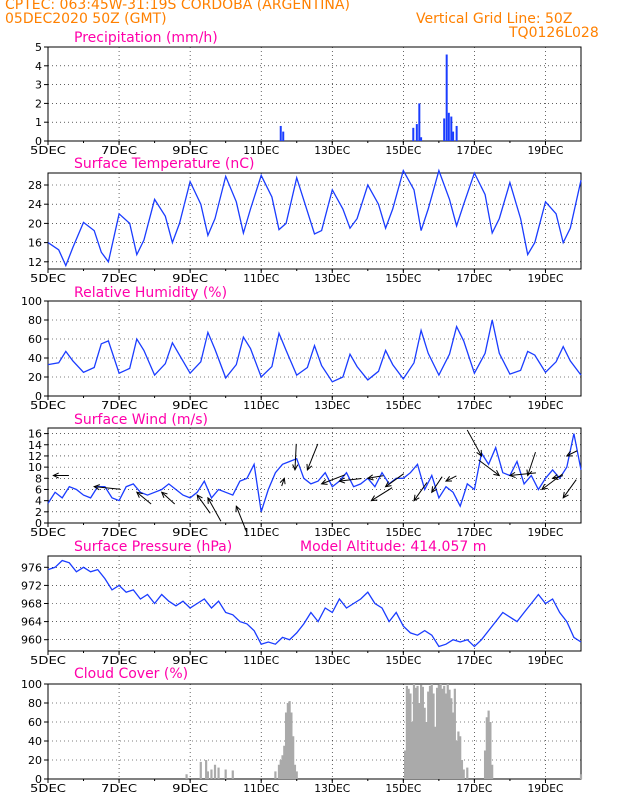 The height and width of the screenshot is (800, 618). What do you see at coordinates (474, 660) in the screenshot?
I see `pres-xtick-label: 17DEC` at bounding box center [474, 660].